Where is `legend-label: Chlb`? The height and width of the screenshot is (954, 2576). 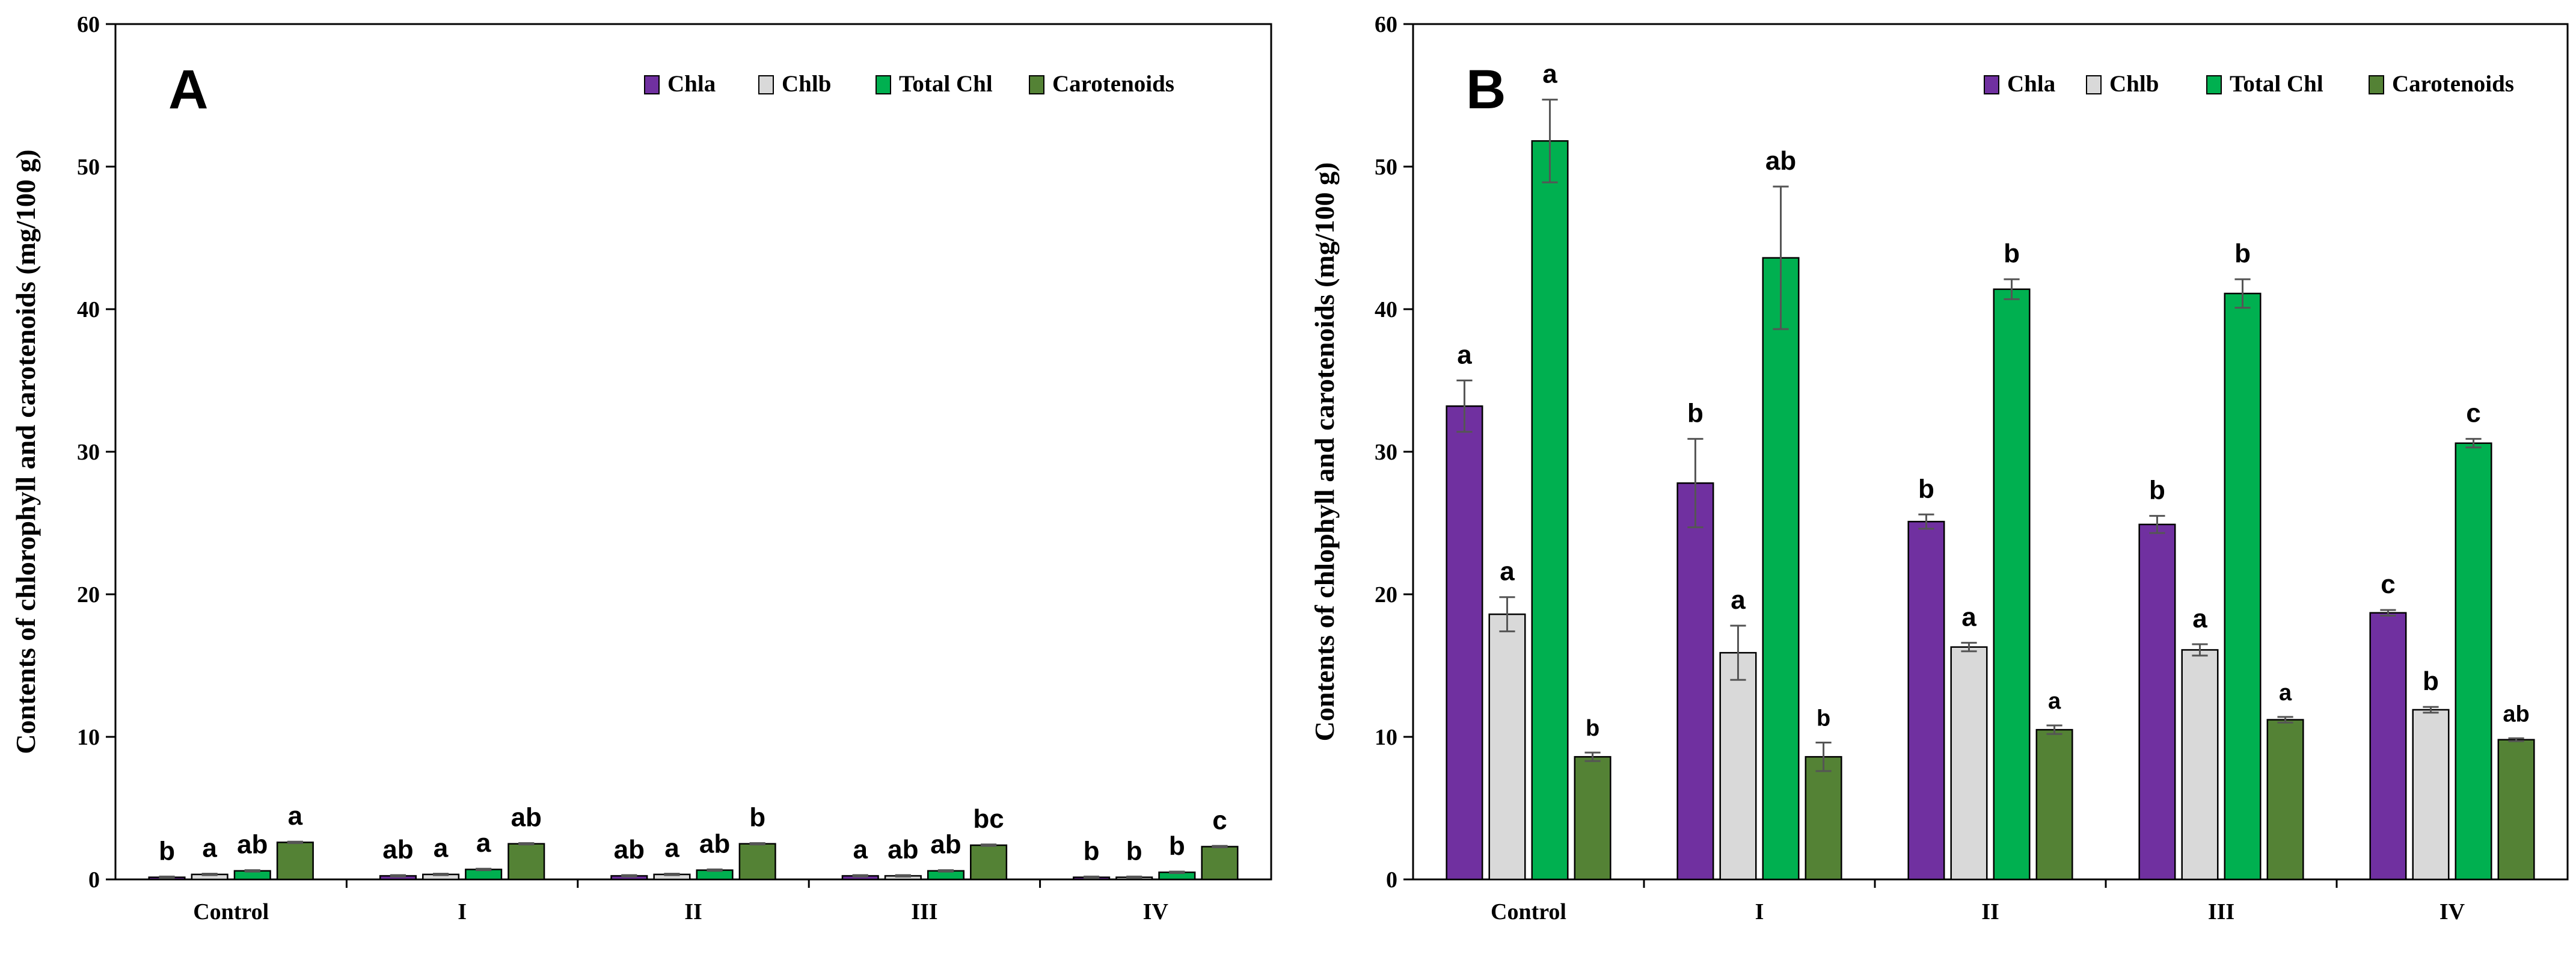
legend-label: Chlb is located at coordinates (2134, 84).